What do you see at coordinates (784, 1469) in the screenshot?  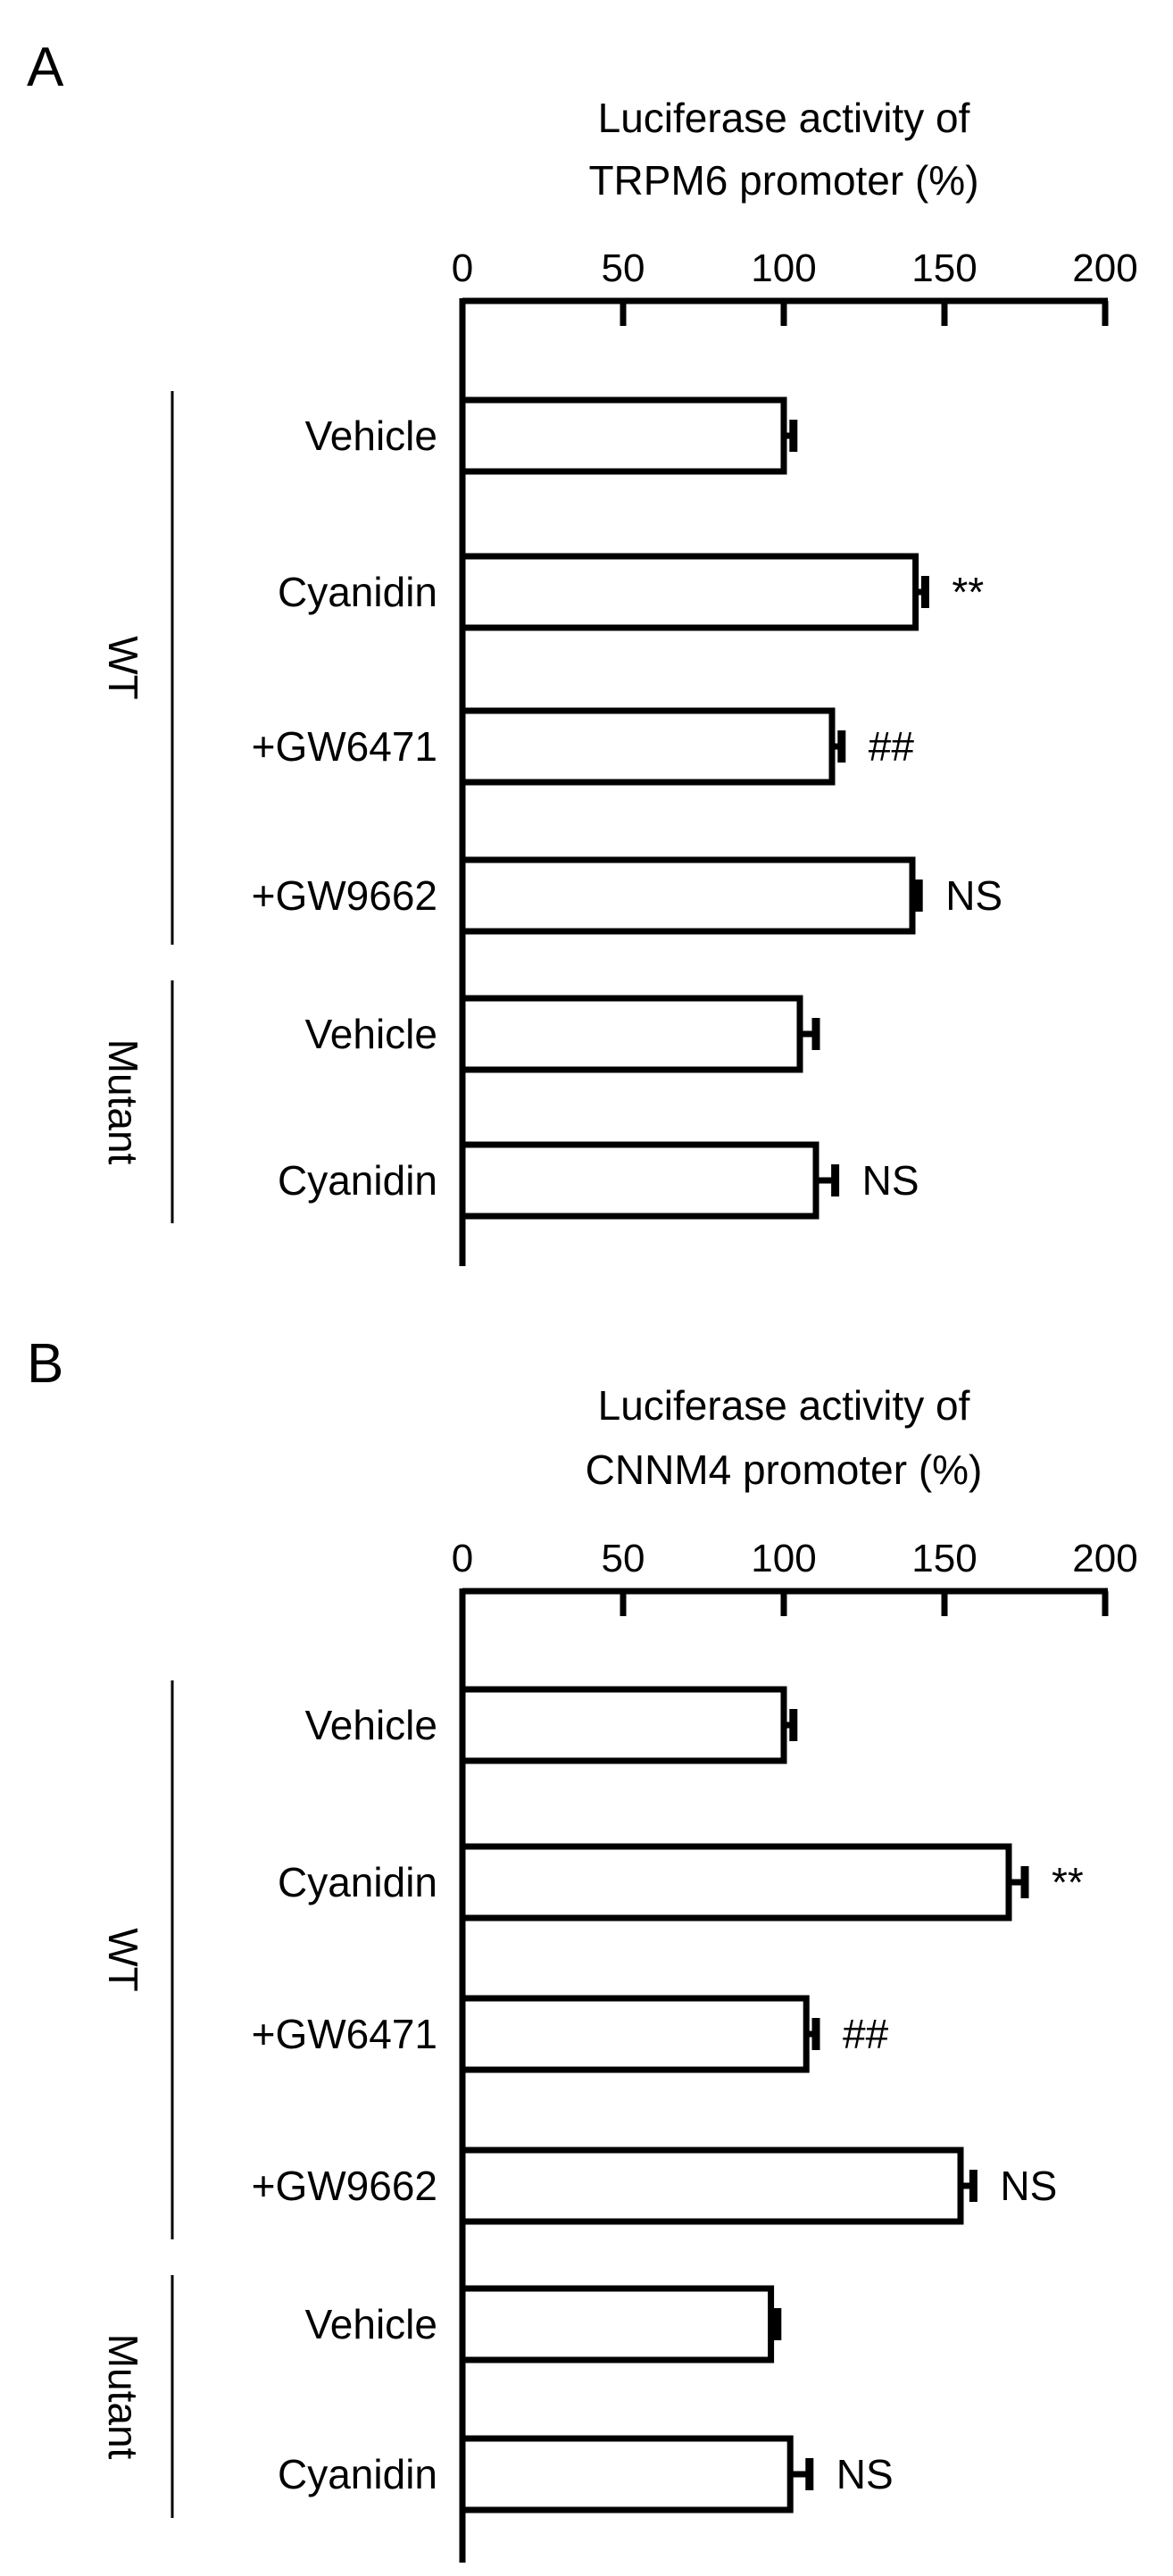 I see `chart-title-line-2: CNNM4 promoter (%)` at bounding box center [784, 1469].